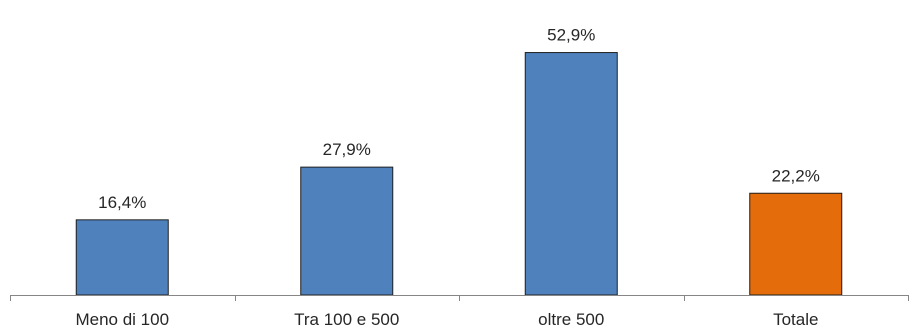 The image size is (918, 329). Describe the element at coordinates (446, 319) in the screenshot. I see `x-tick-labels-group: Meno di 100 Tra 100 e 500 oltre 500 Totale` at that location.